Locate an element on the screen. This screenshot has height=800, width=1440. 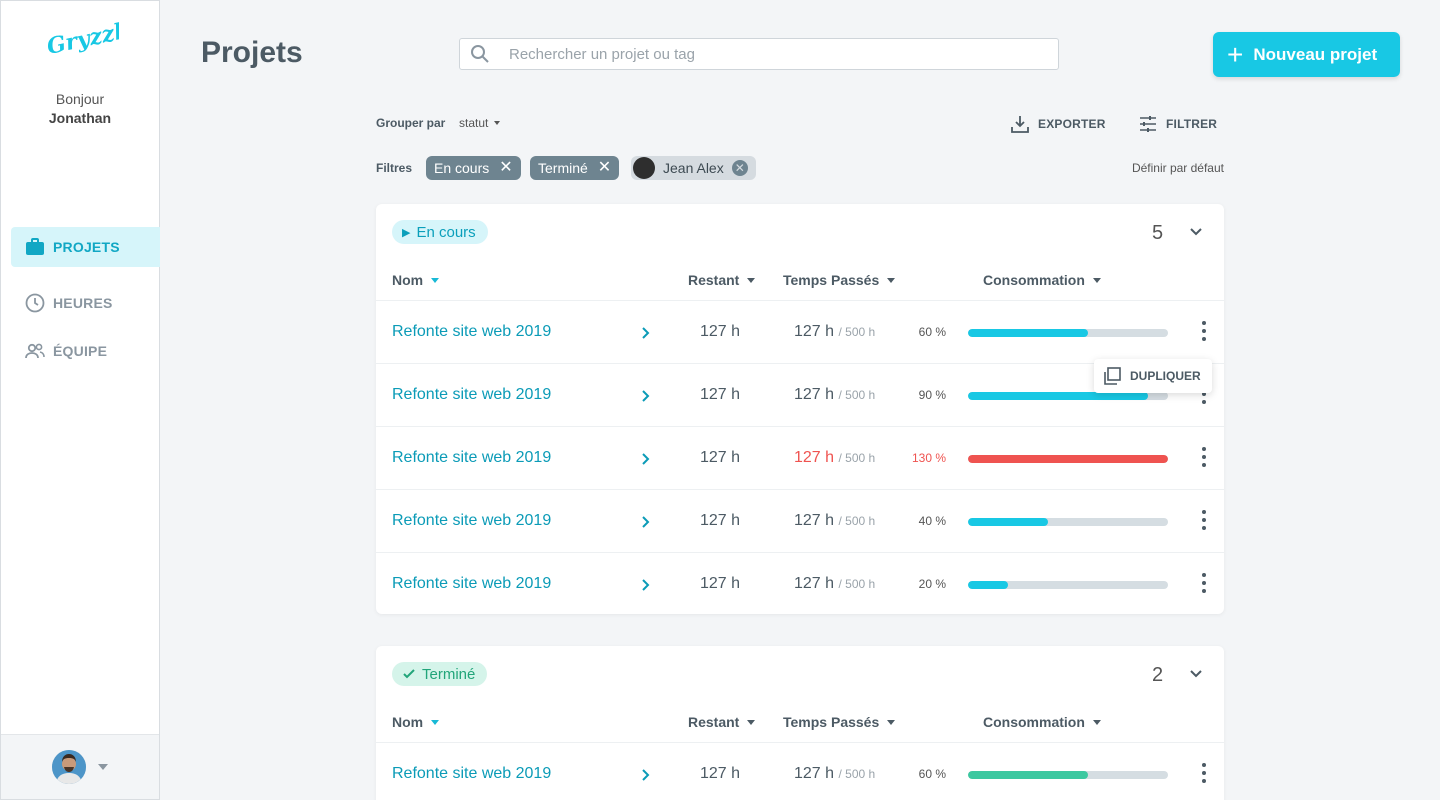
consumption-percent: 60 % is located at coordinates (932, 332).